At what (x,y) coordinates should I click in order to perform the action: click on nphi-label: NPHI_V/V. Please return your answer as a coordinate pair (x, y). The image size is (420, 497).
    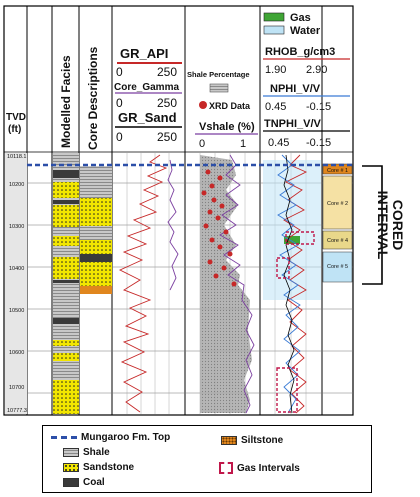
    Looking at the image, I should click on (295, 89).